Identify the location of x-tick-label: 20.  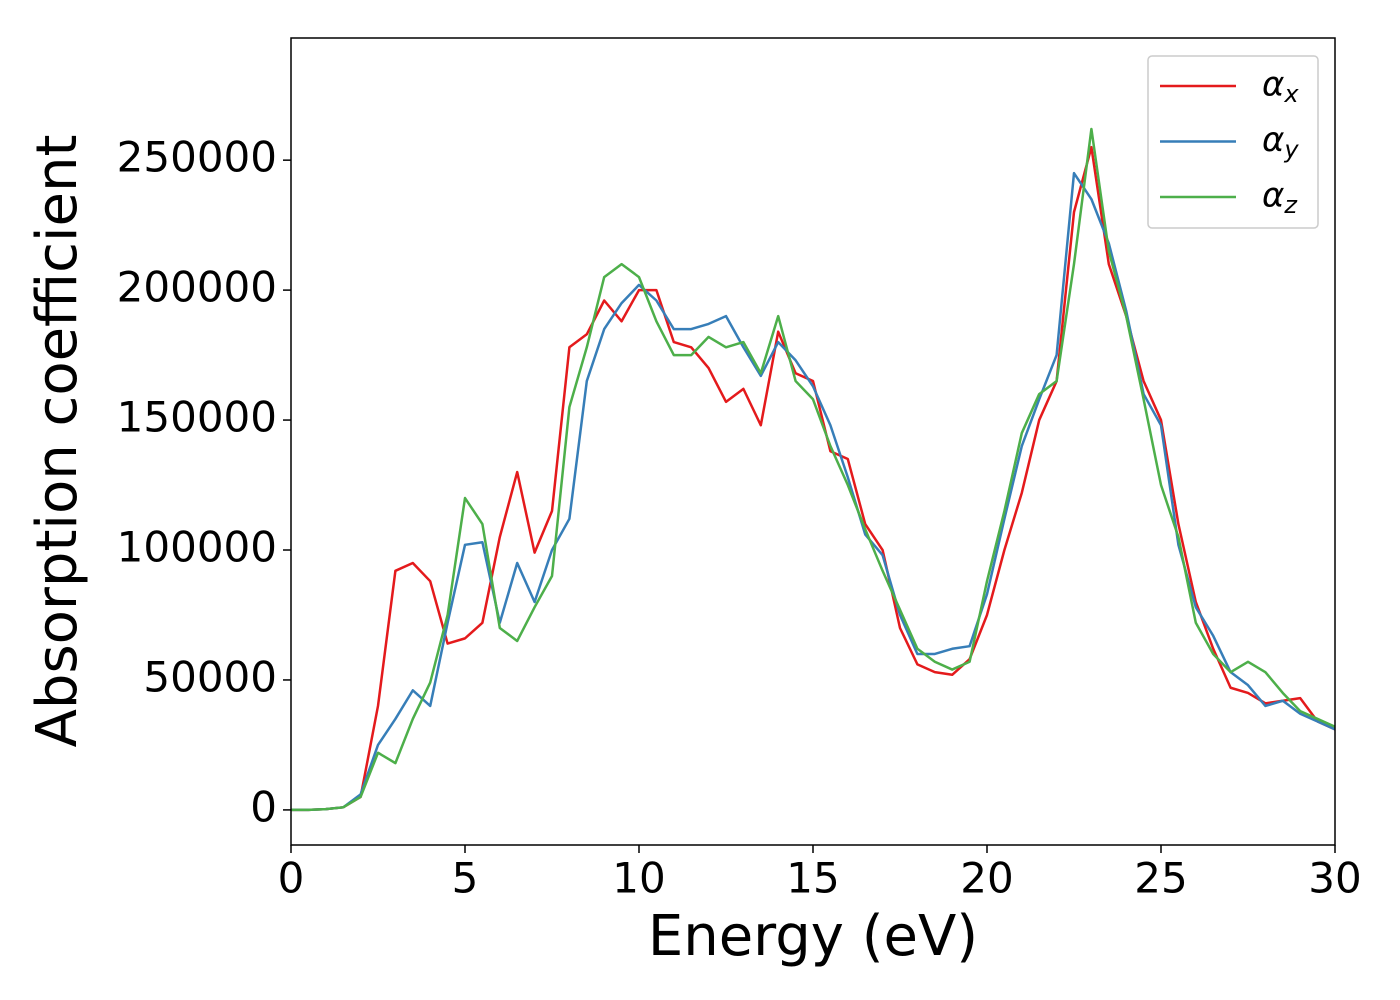
(986, 878).